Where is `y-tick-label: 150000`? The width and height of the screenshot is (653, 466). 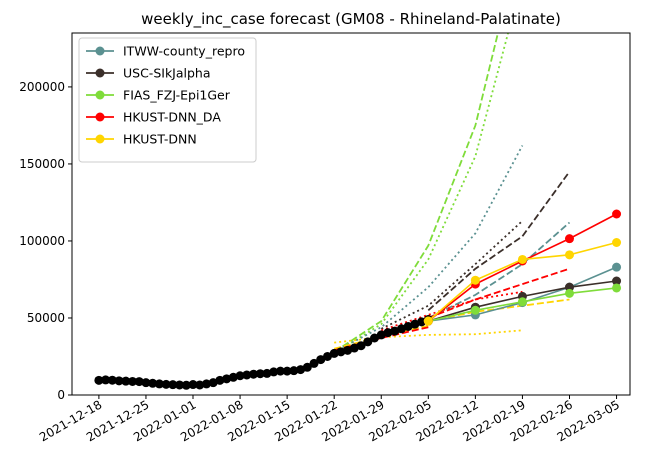
y-tick-label: 150000 is located at coordinates (42, 164).